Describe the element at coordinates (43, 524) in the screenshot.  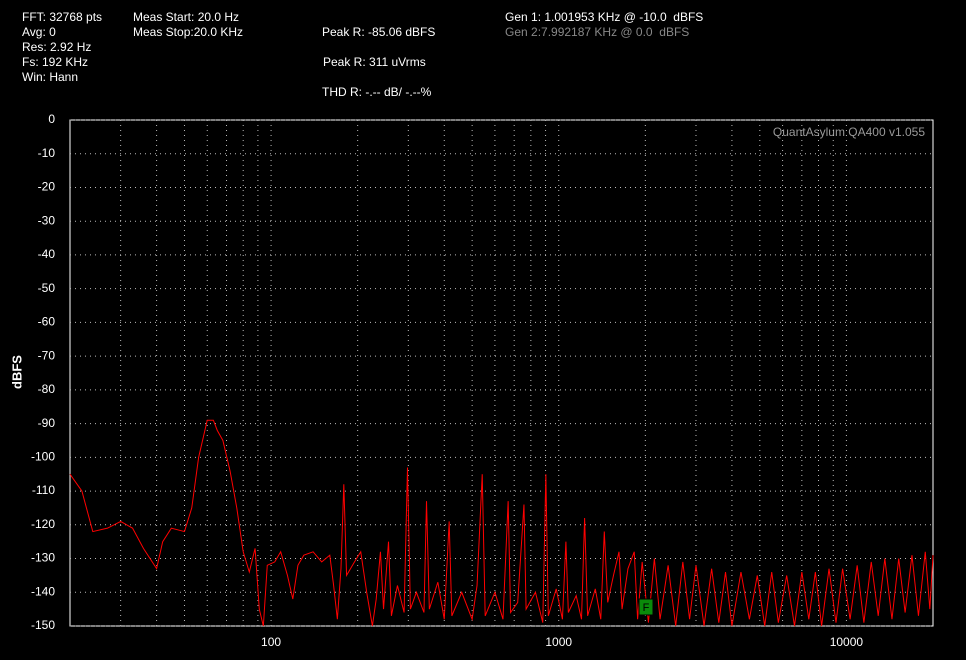
I see `y-tick-label: -120` at that location.